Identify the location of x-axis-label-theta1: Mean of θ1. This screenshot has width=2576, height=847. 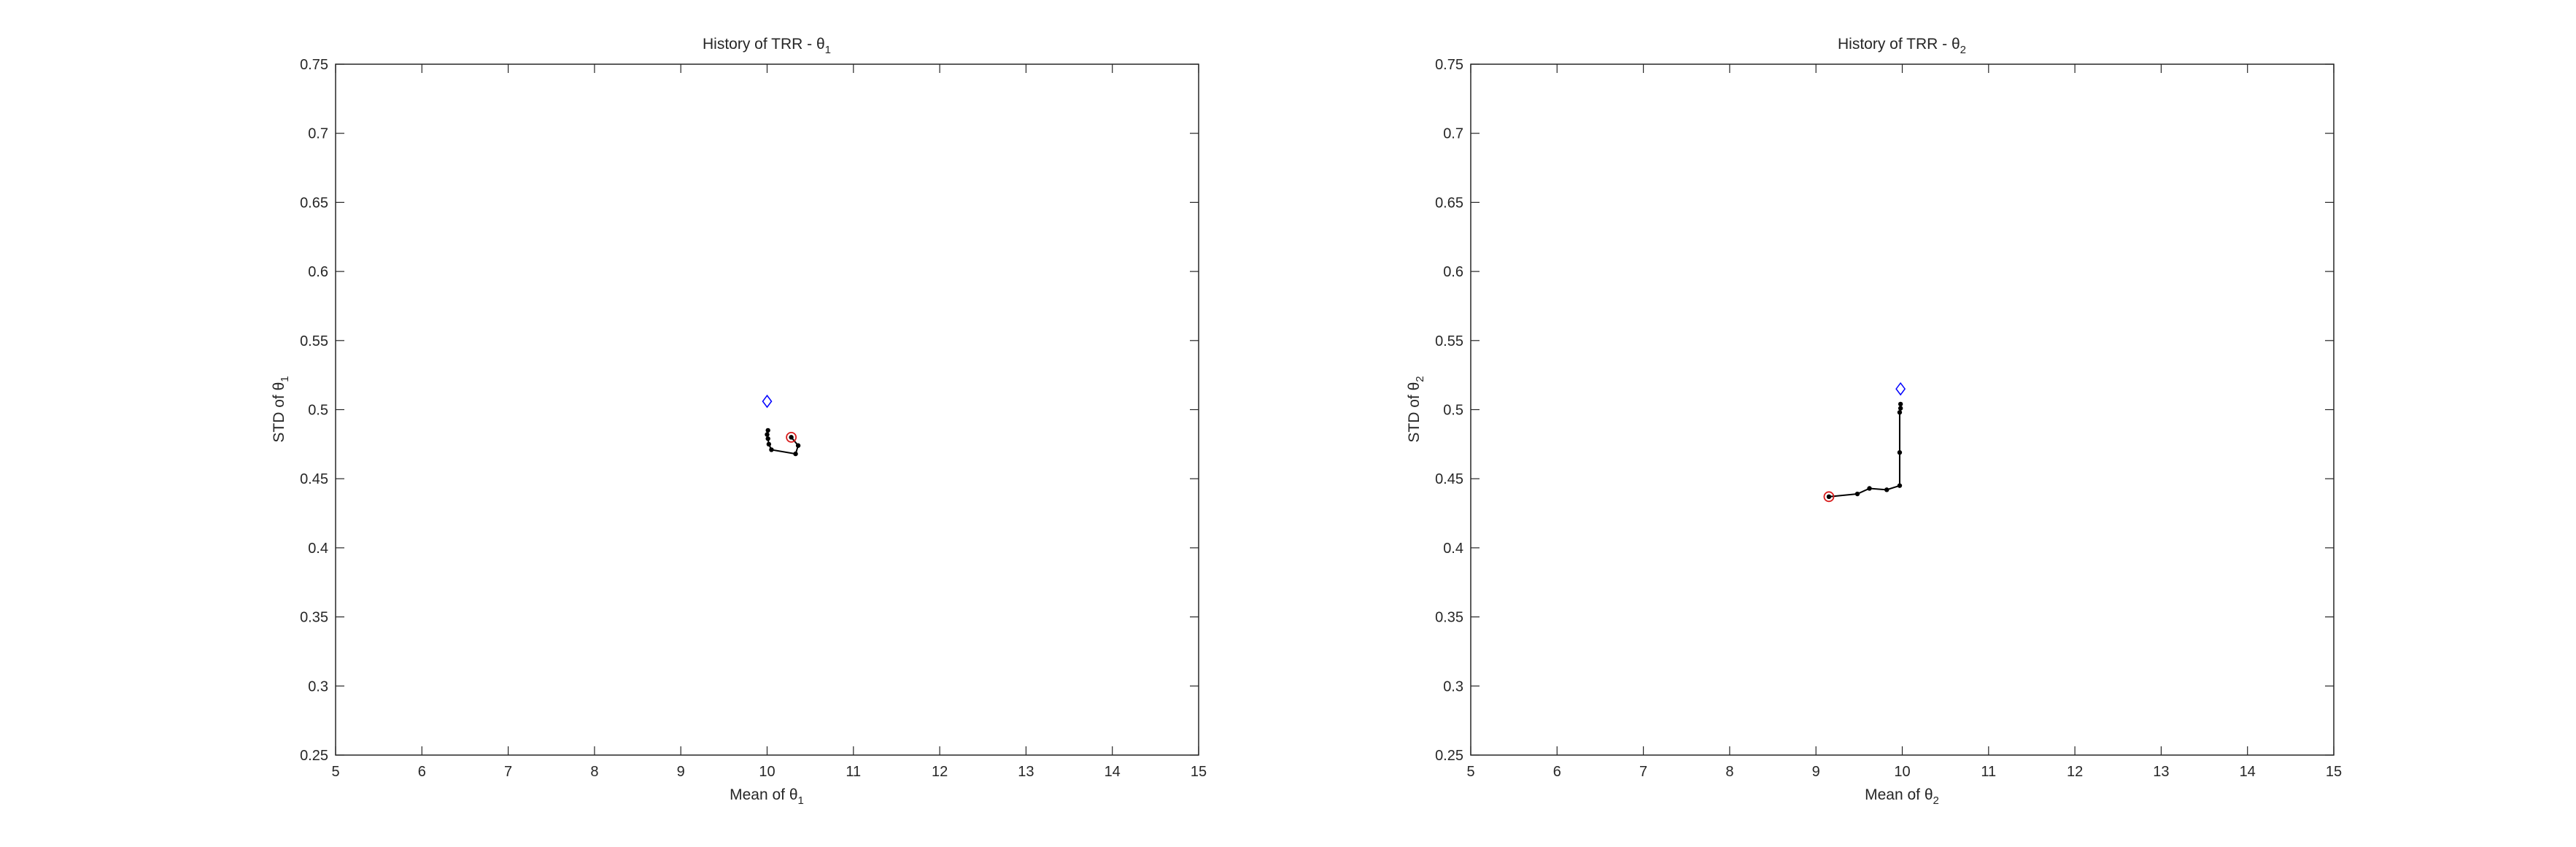
(767, 796).